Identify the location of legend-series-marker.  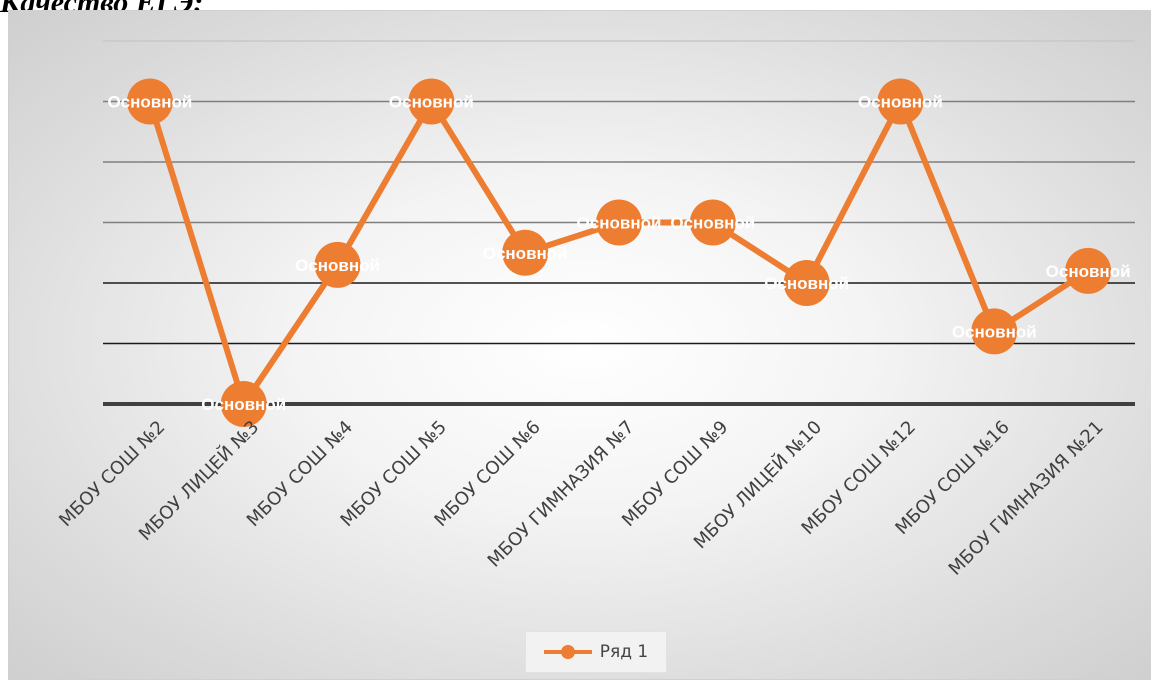
(567, 652).